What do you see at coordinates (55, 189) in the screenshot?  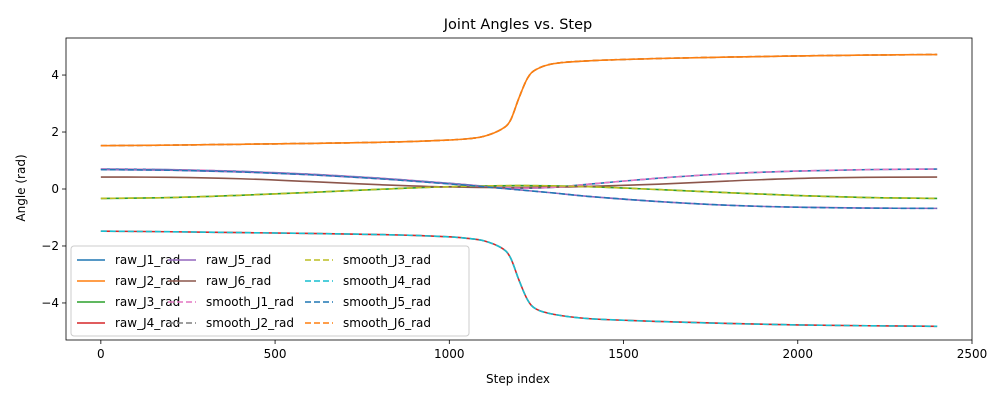 I see `y-tick-label: 0` at bounding box center [55, 189].